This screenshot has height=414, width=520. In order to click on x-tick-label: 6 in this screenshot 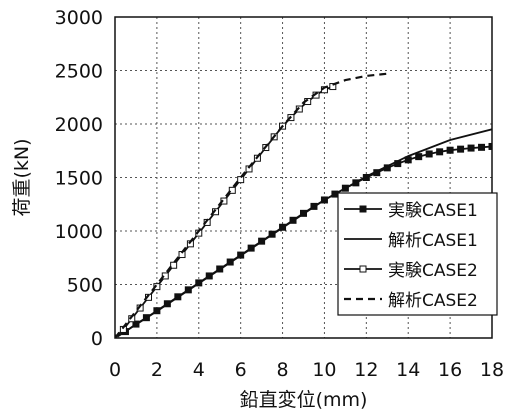, I will do `click(241, 370)`.